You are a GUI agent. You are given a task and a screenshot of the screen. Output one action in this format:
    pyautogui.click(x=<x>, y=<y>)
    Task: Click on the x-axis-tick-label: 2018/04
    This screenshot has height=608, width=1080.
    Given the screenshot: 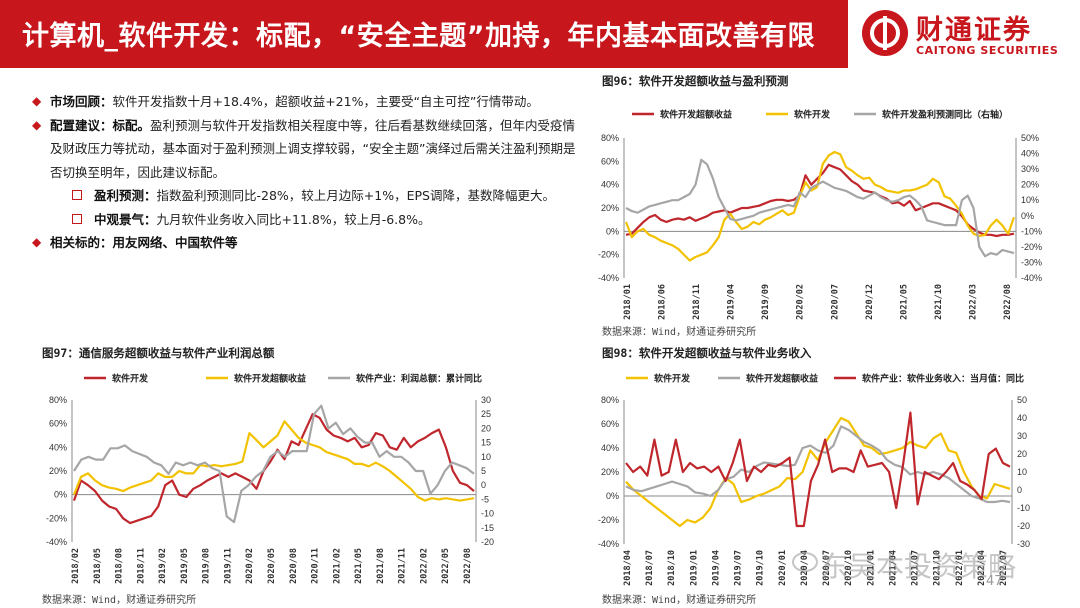 What is the action you would take?
    pyautogui.click(x=628, y=568)
    